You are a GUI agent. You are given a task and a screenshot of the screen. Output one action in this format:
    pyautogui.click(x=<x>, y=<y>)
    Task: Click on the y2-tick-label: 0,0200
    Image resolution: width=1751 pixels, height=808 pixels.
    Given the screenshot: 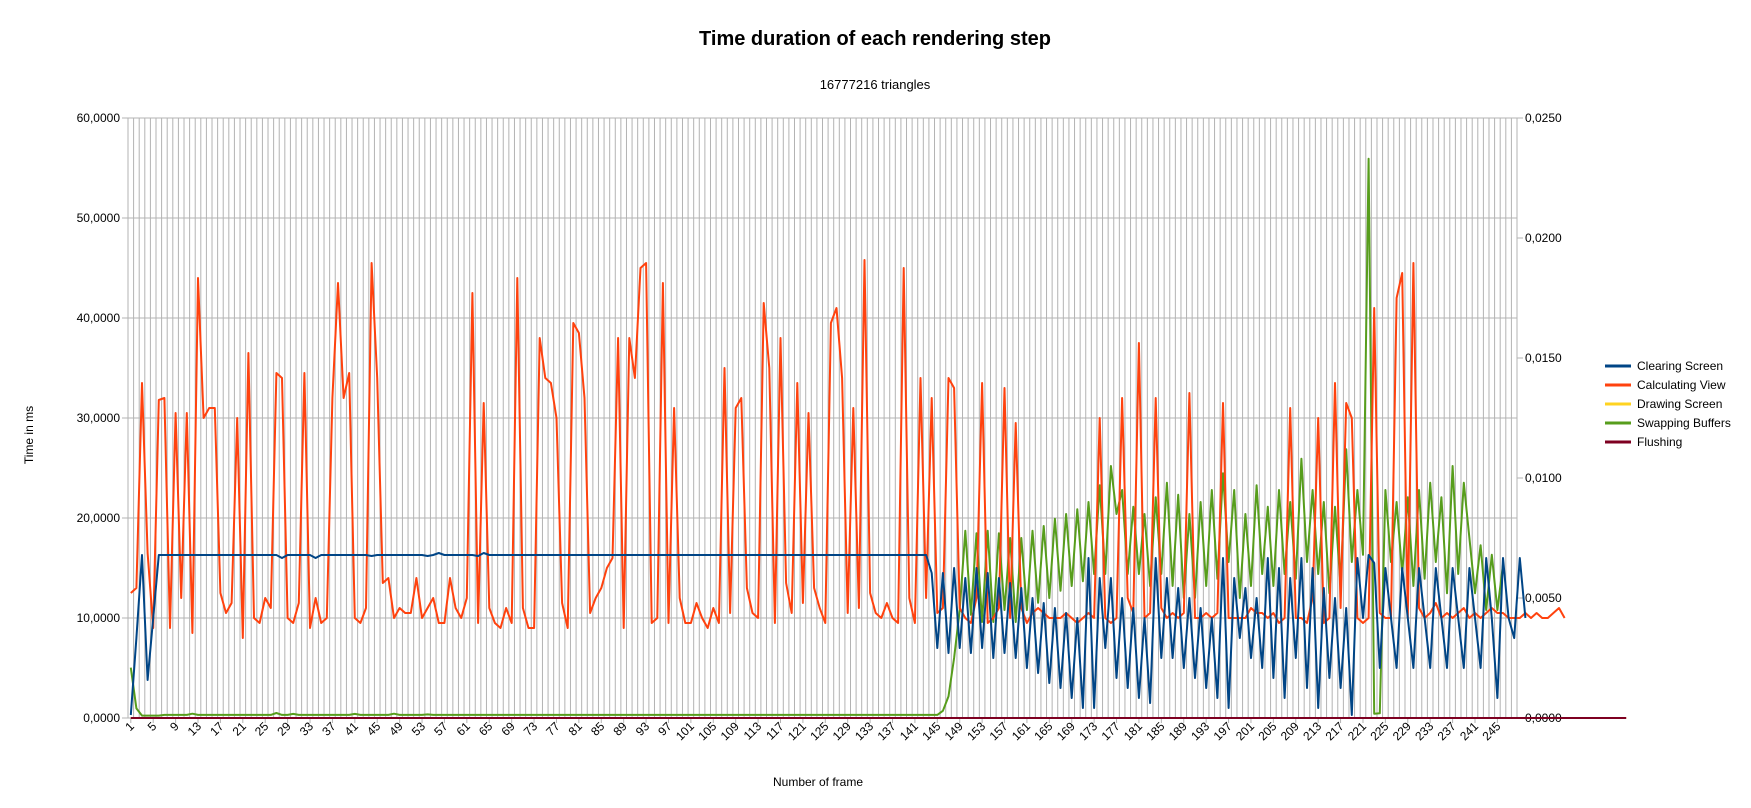 What is the action you would take?
    pyautogui.click(x=1543, y=238)
    